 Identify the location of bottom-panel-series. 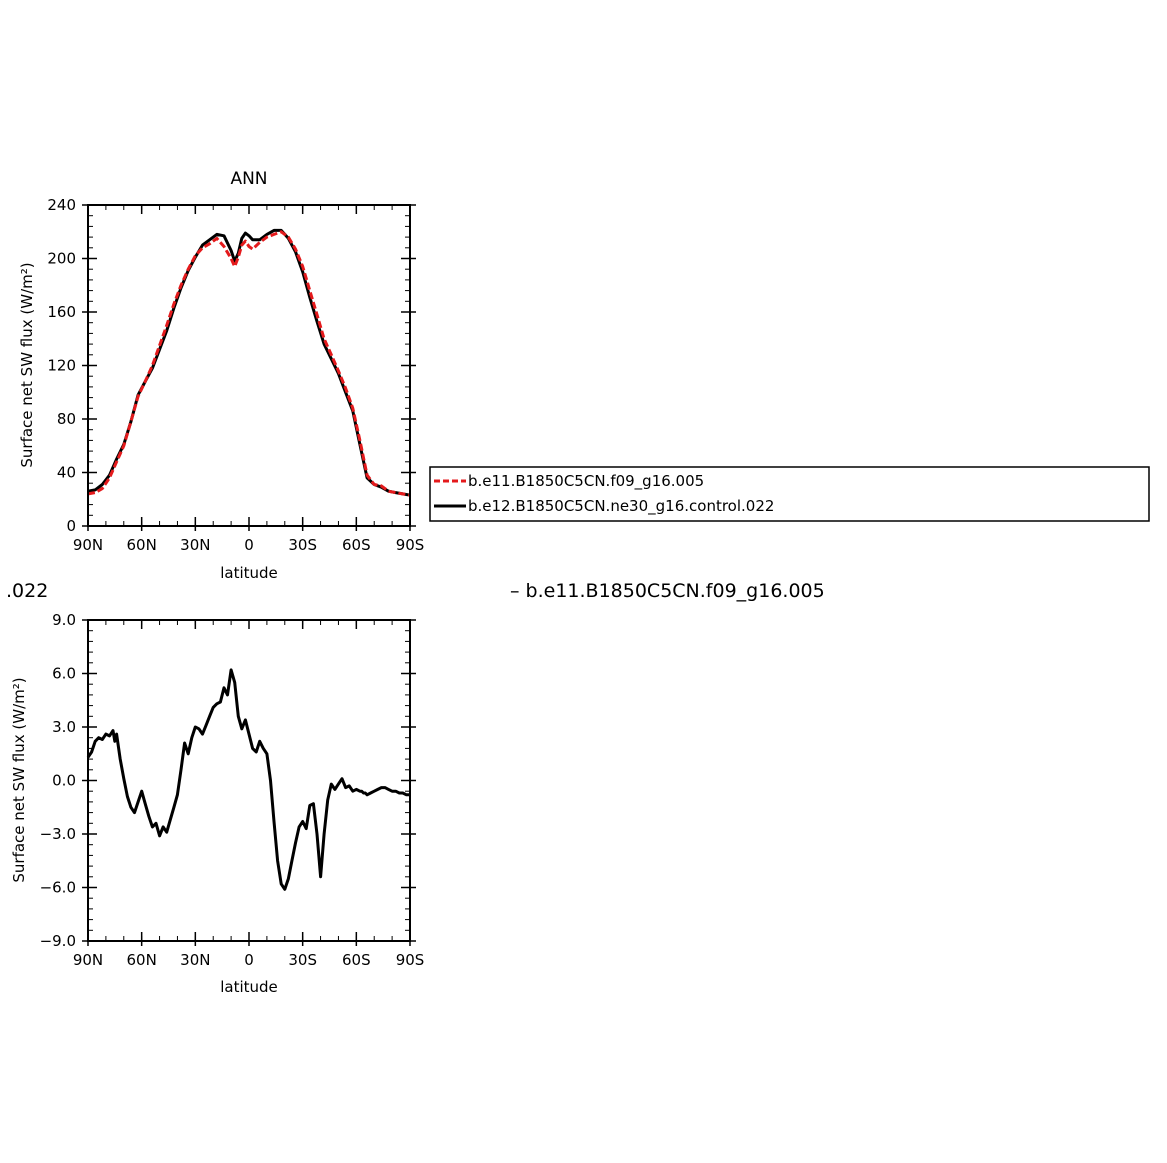
(248, 779).